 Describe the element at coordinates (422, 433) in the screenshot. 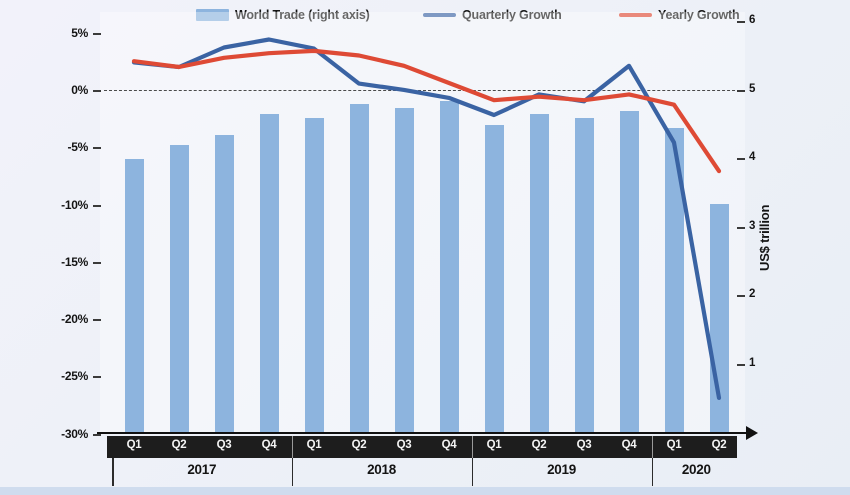

I see `x-axis-line` at that location.